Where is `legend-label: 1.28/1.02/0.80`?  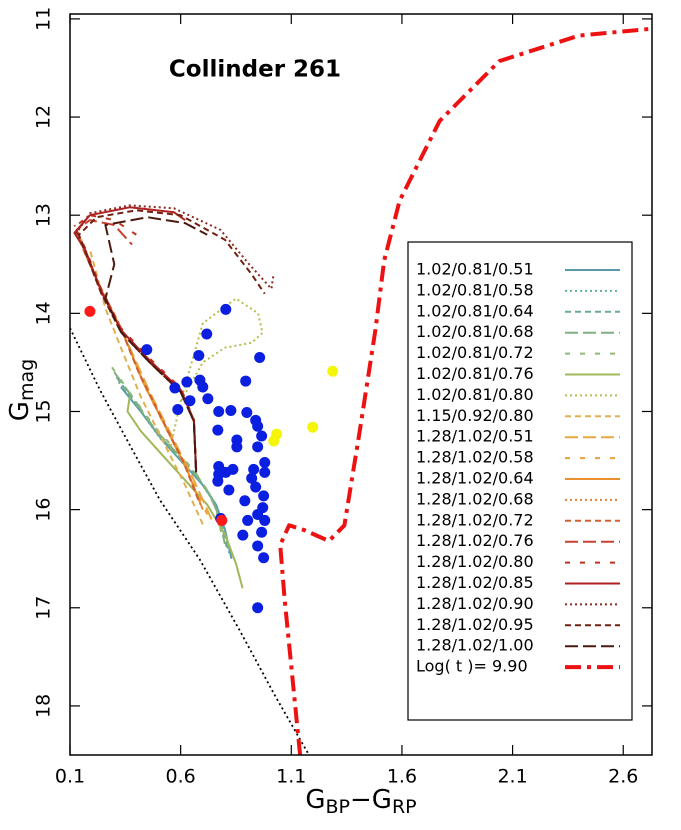 legend-label: 1.28/1.02/0.80 is located at coordinates (475, 561).